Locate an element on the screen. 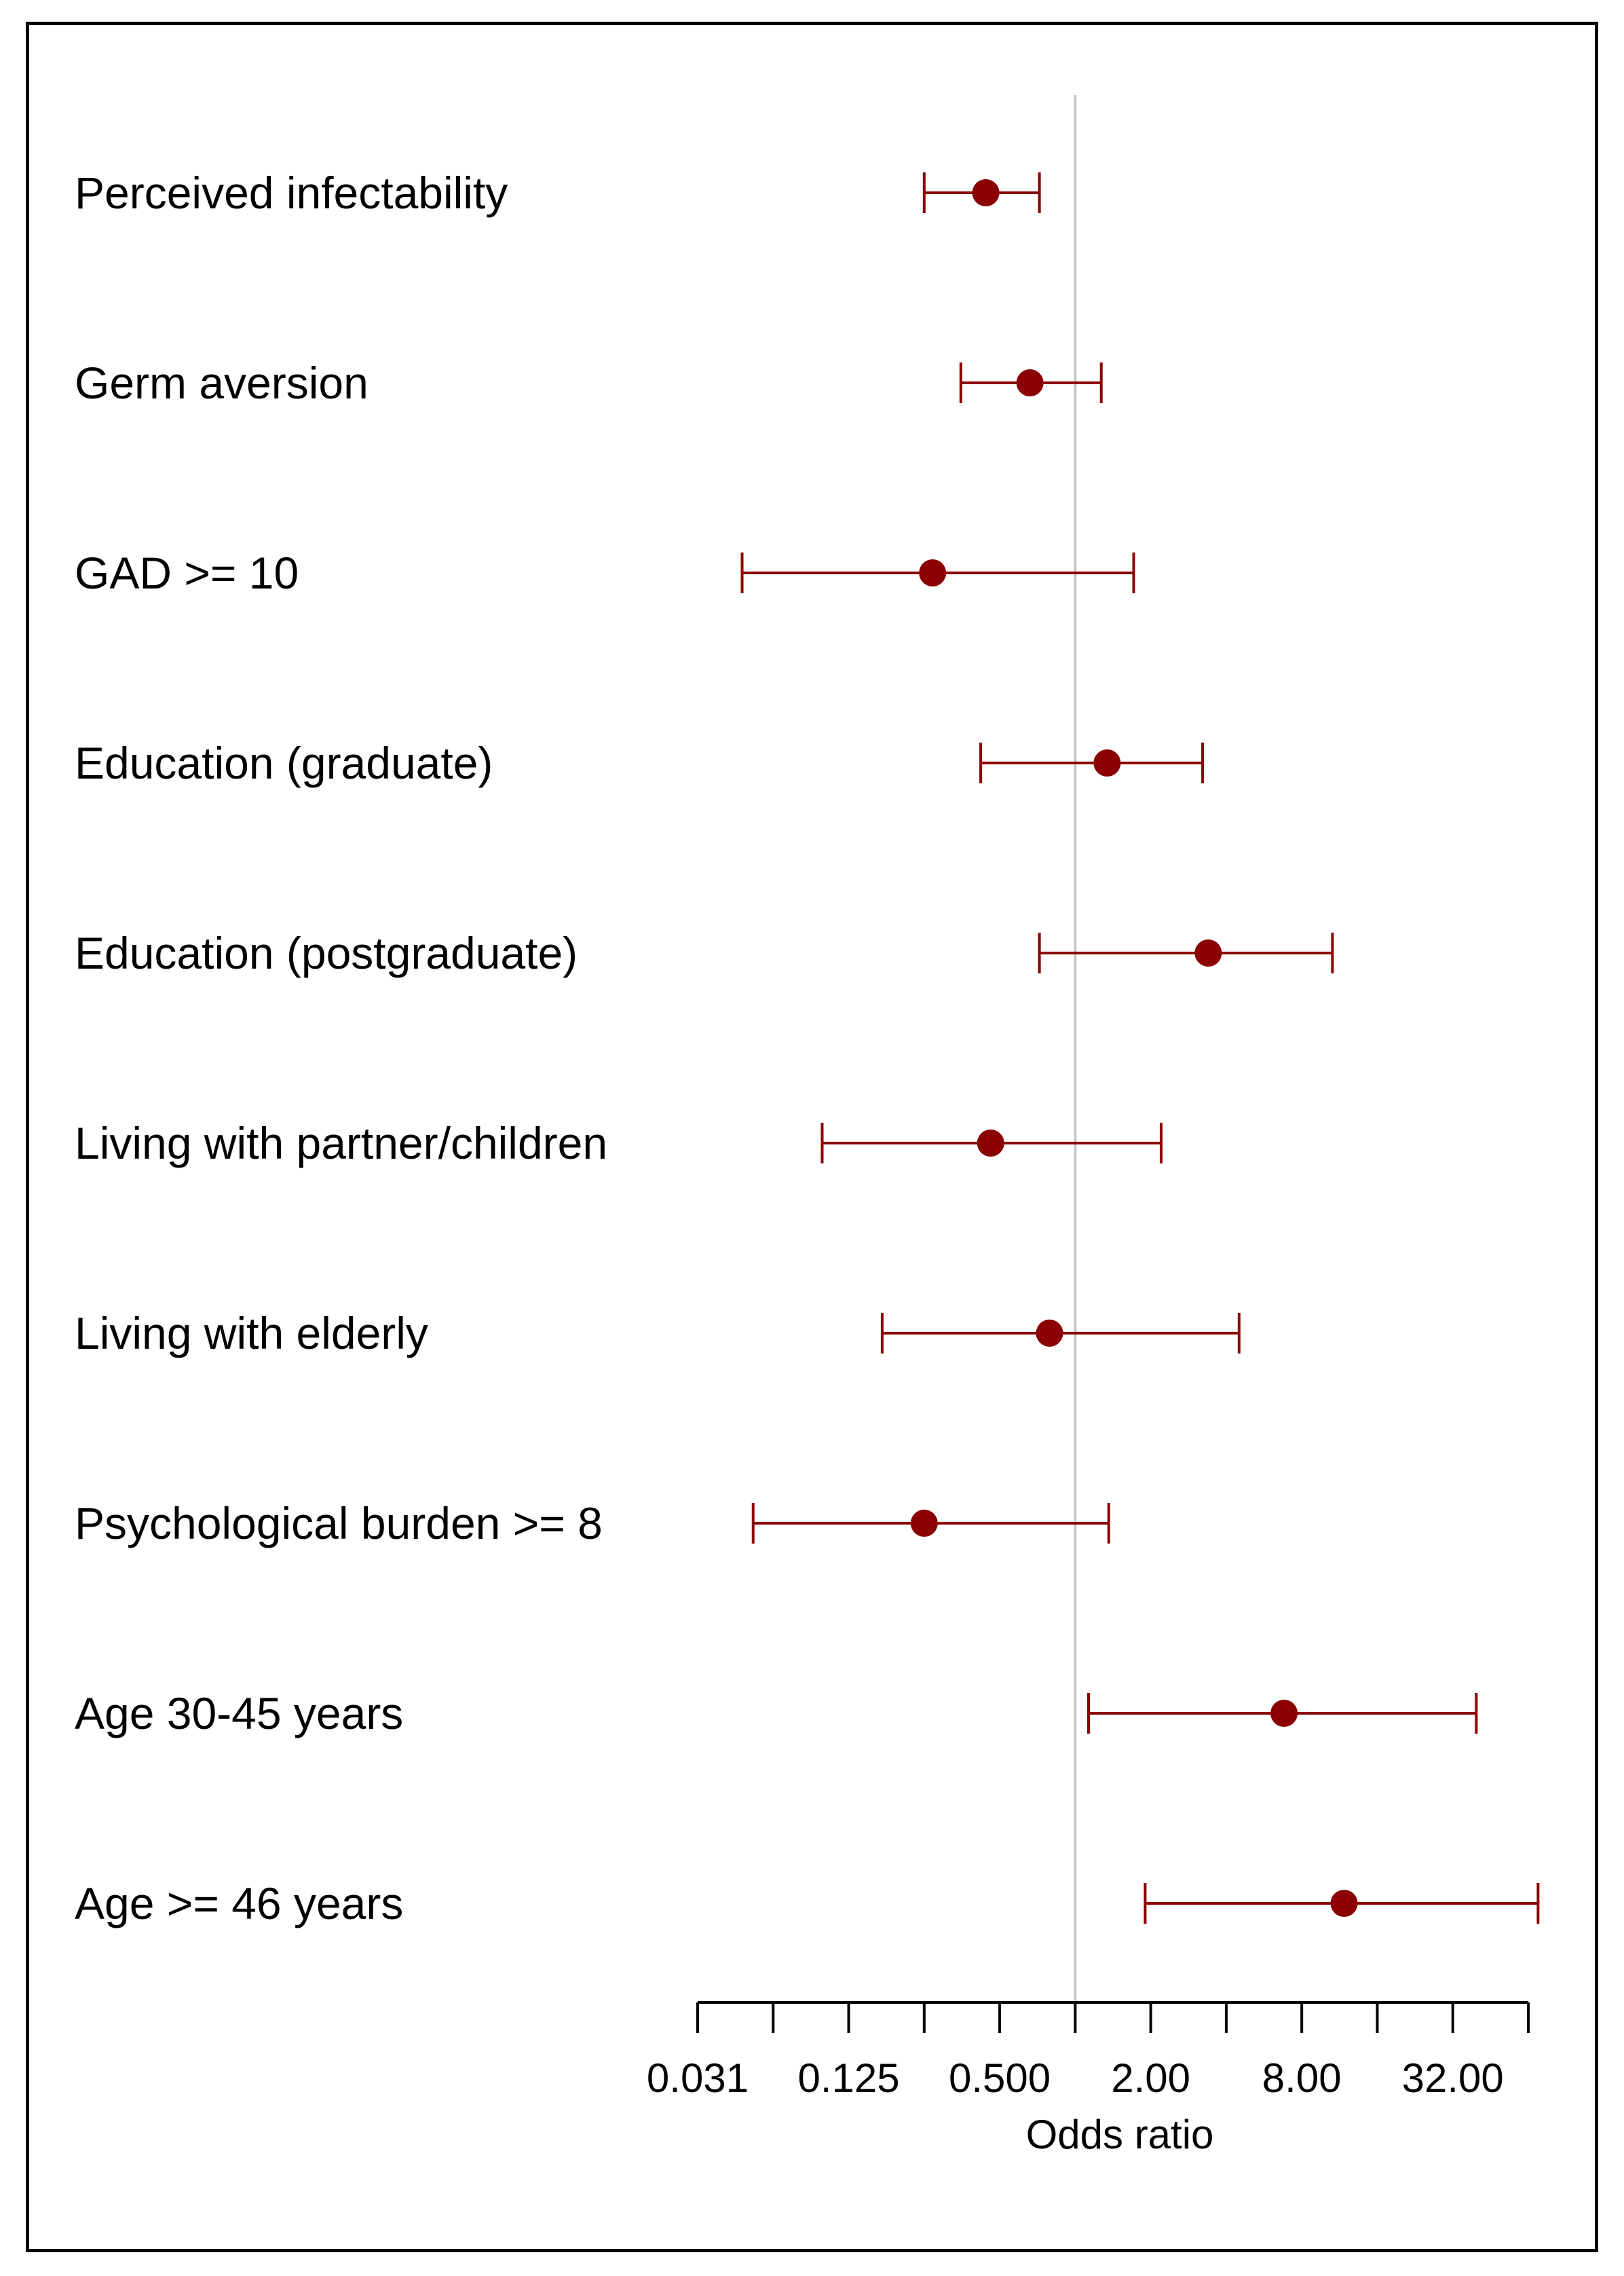  row-label: Age >= 46 years is located at coordinates (239, 1903).